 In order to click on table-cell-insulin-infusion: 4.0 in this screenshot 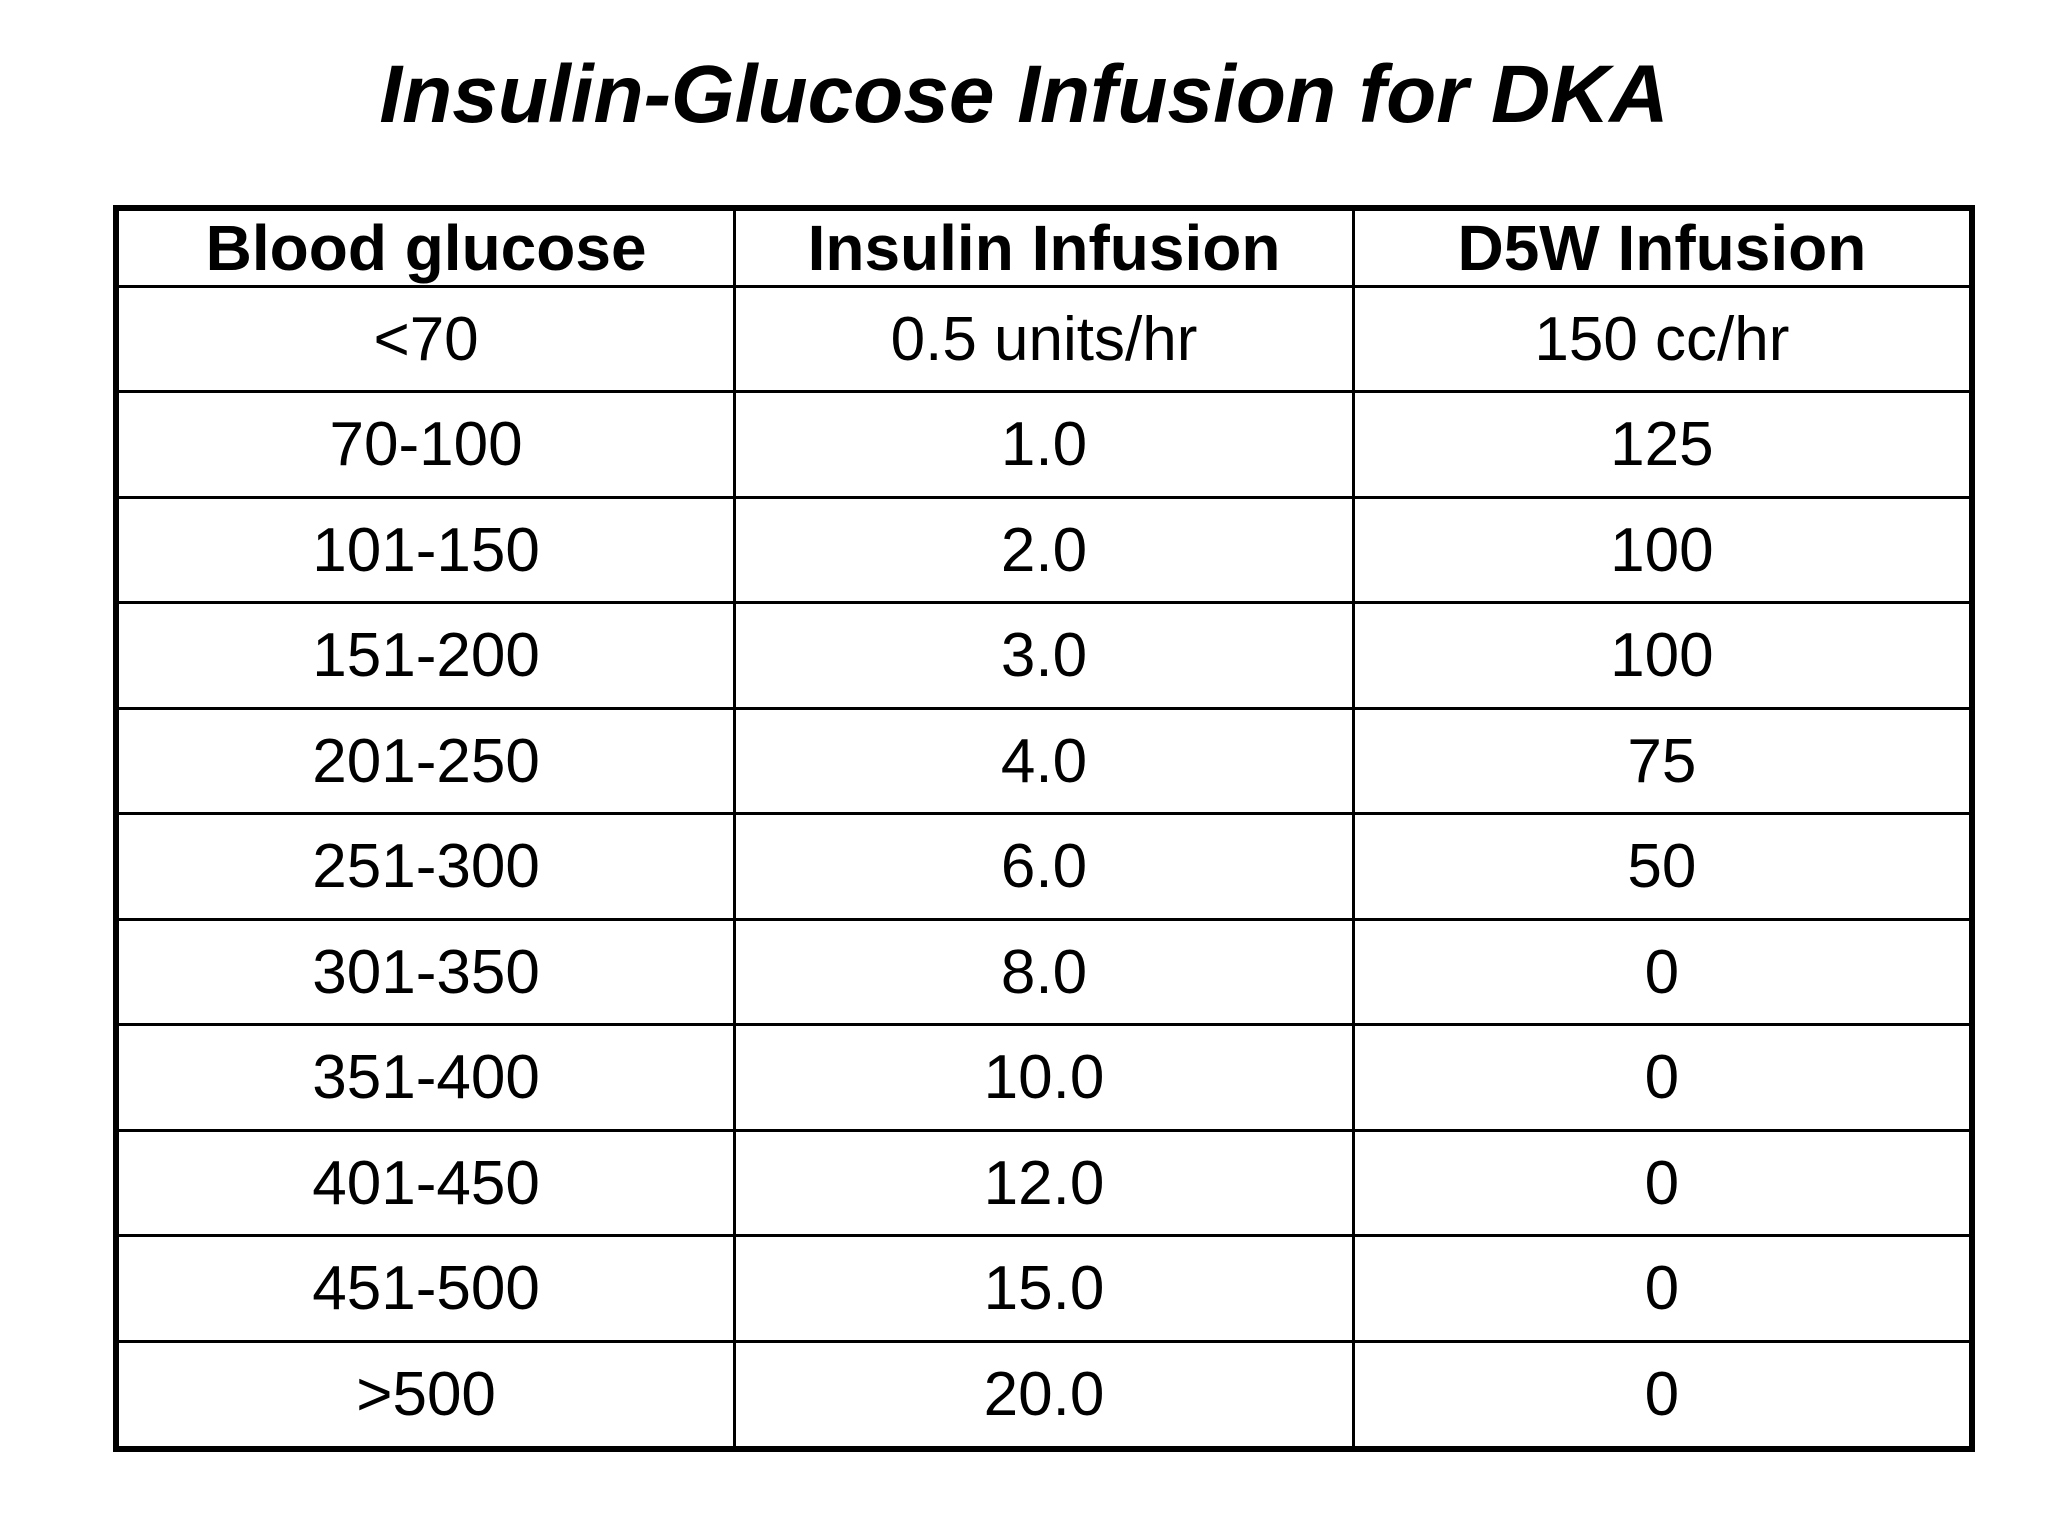, I will do `click(1044, 761)`.